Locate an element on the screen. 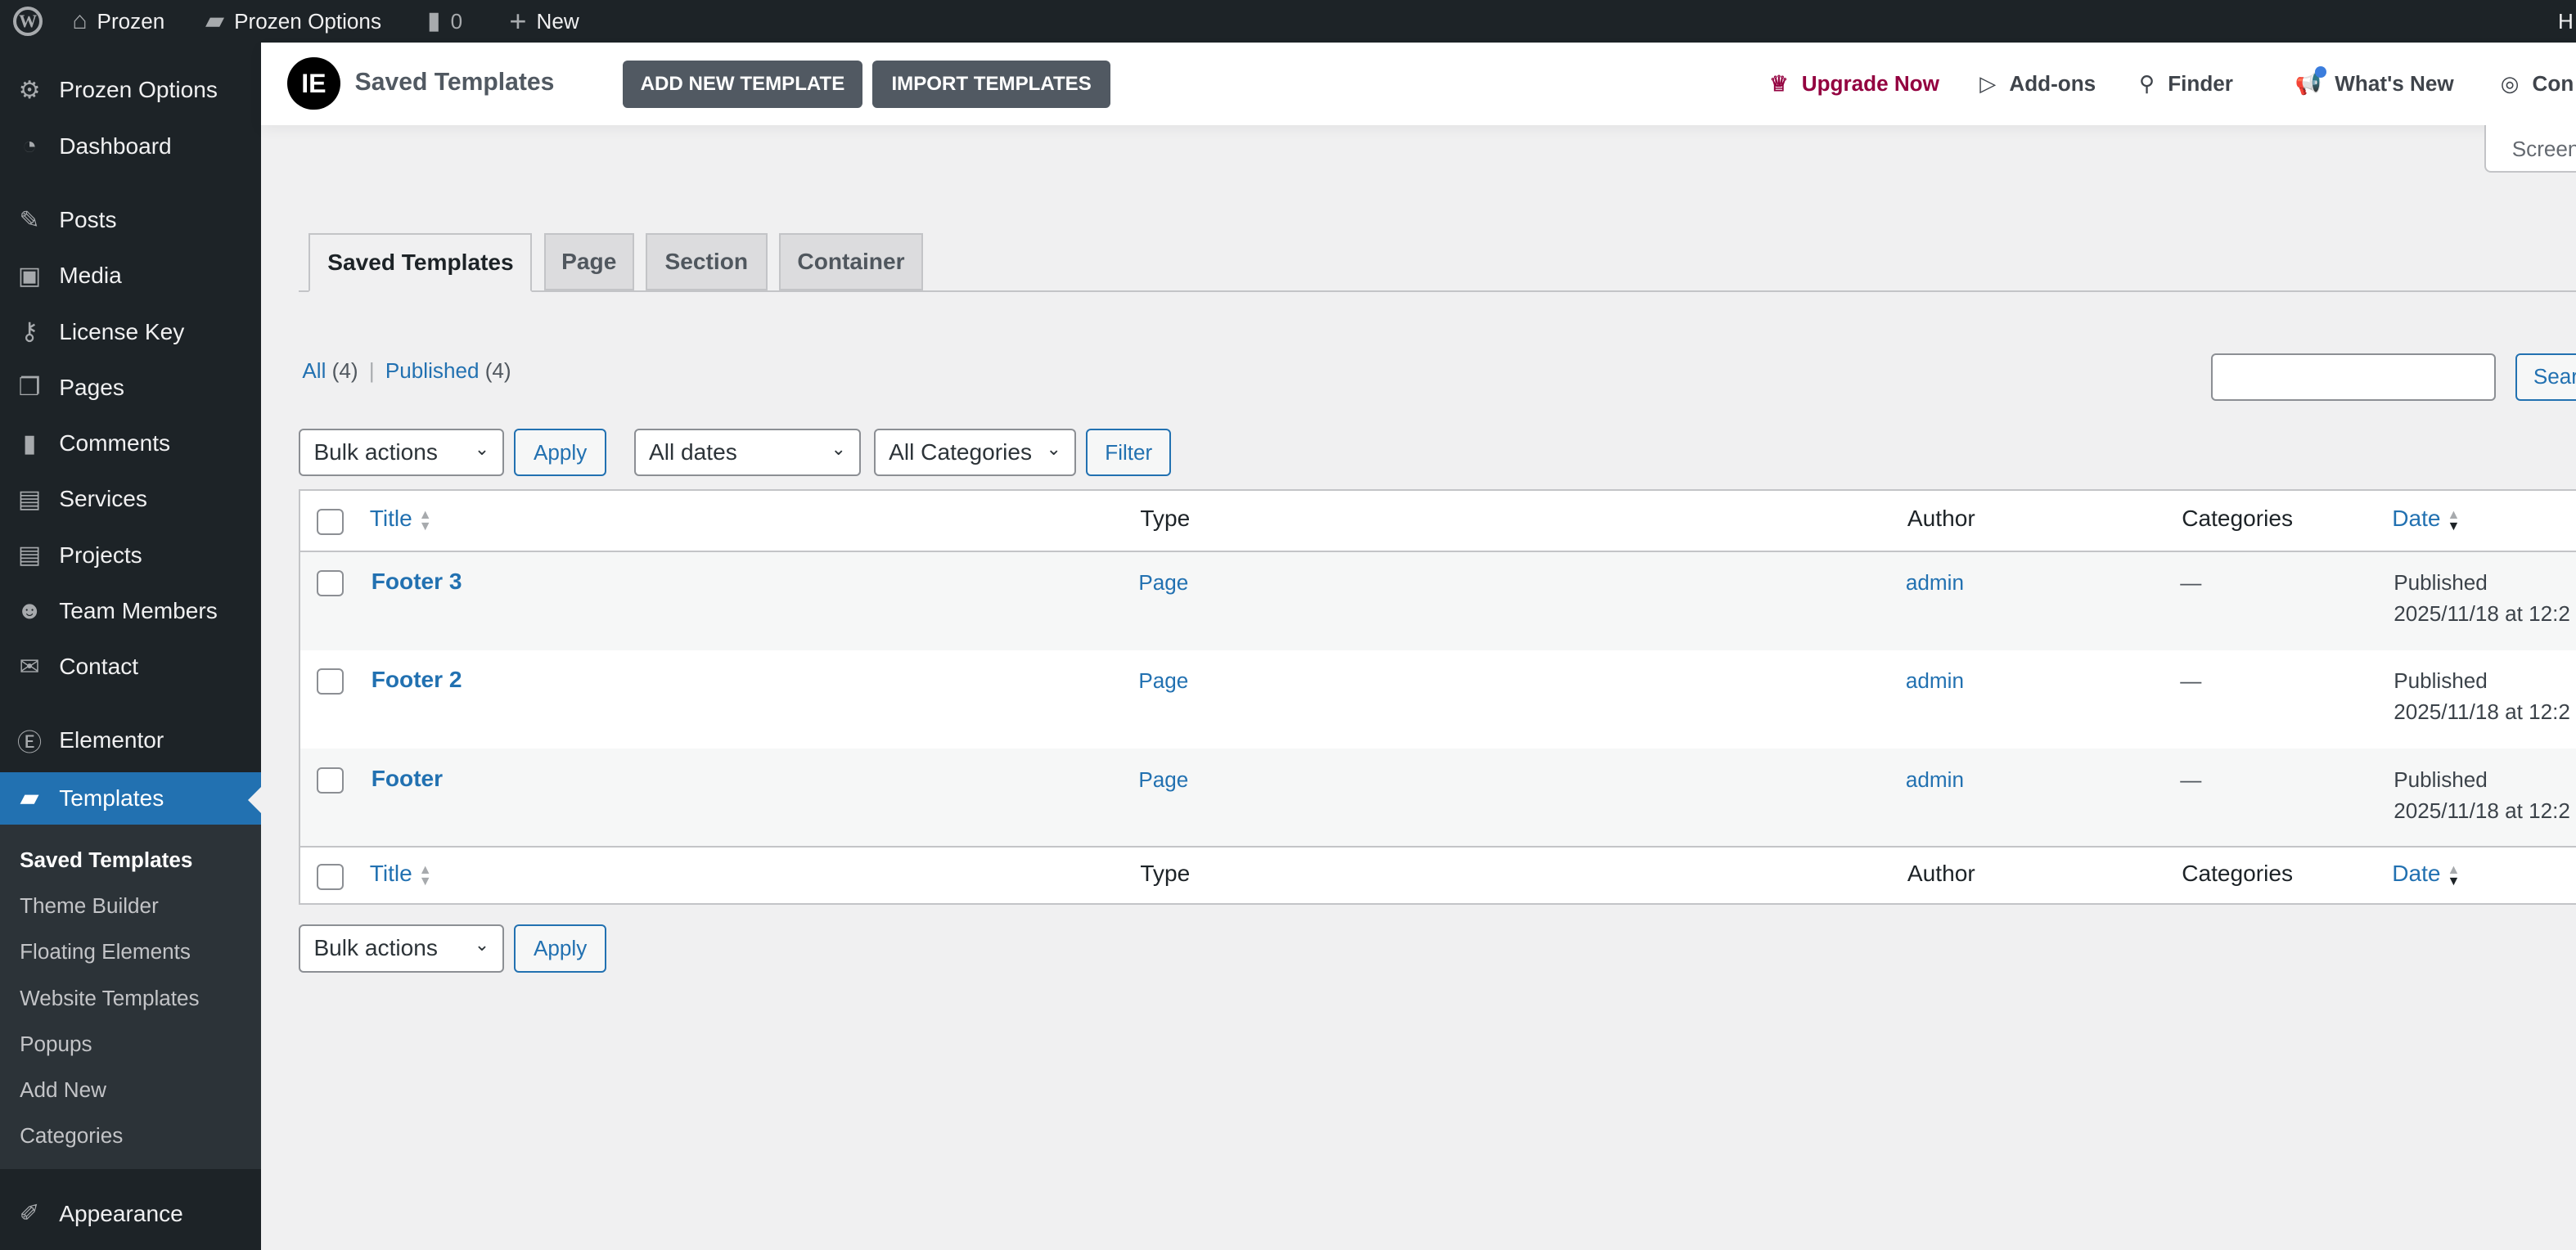 The width and height of the screenshot is (2576, 1250). folder-open-icon: ▰ is located at coordinates (30, 798).